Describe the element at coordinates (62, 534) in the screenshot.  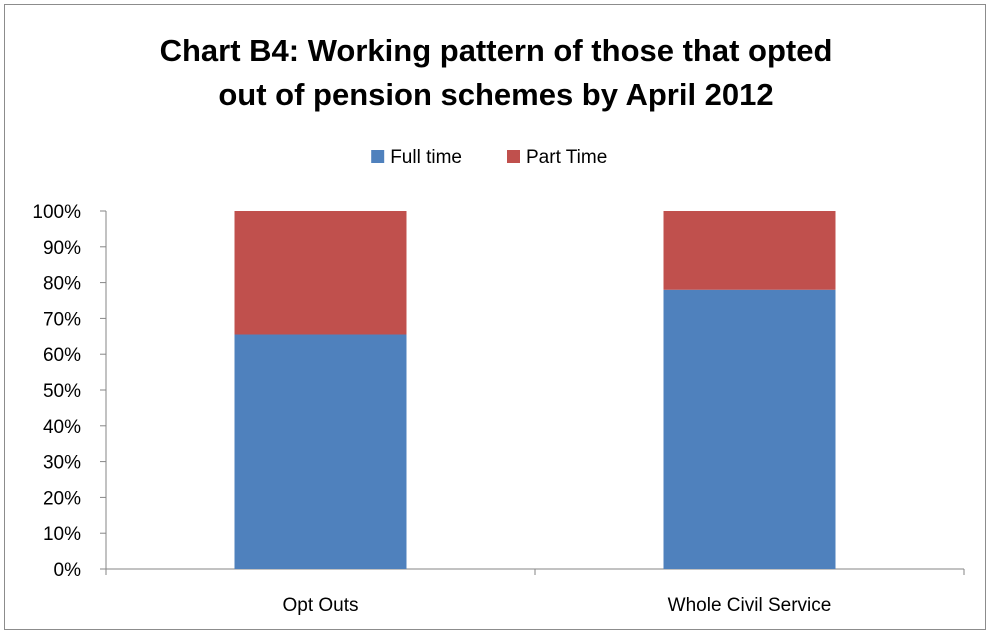
I see `y-tick-label: 10%` at that location.